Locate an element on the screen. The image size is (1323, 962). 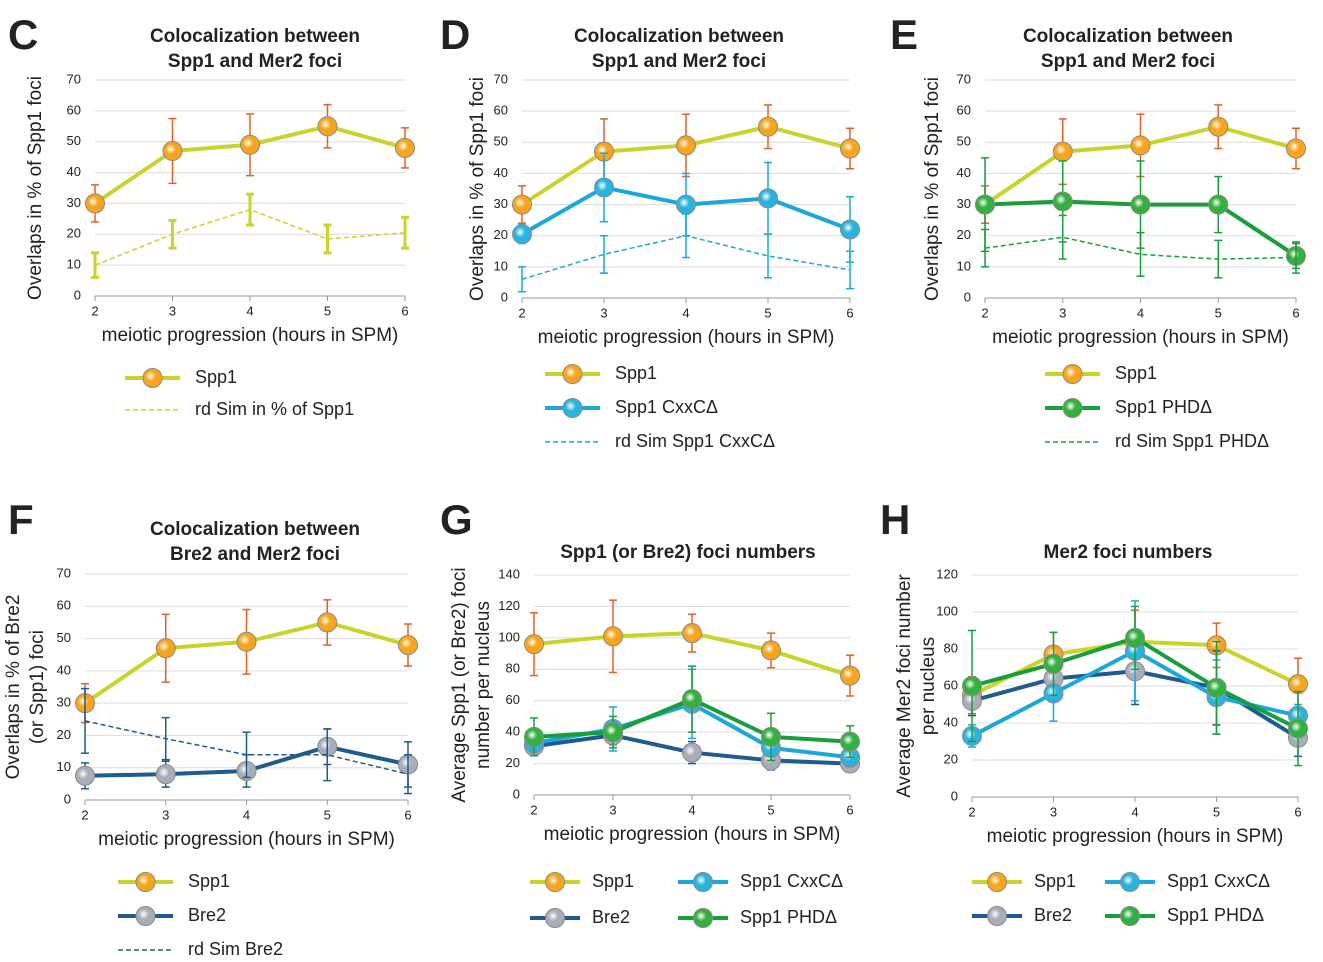
legend-label: rd Sim Spp1 CxxCΔ is located at coordinates (695, 441).